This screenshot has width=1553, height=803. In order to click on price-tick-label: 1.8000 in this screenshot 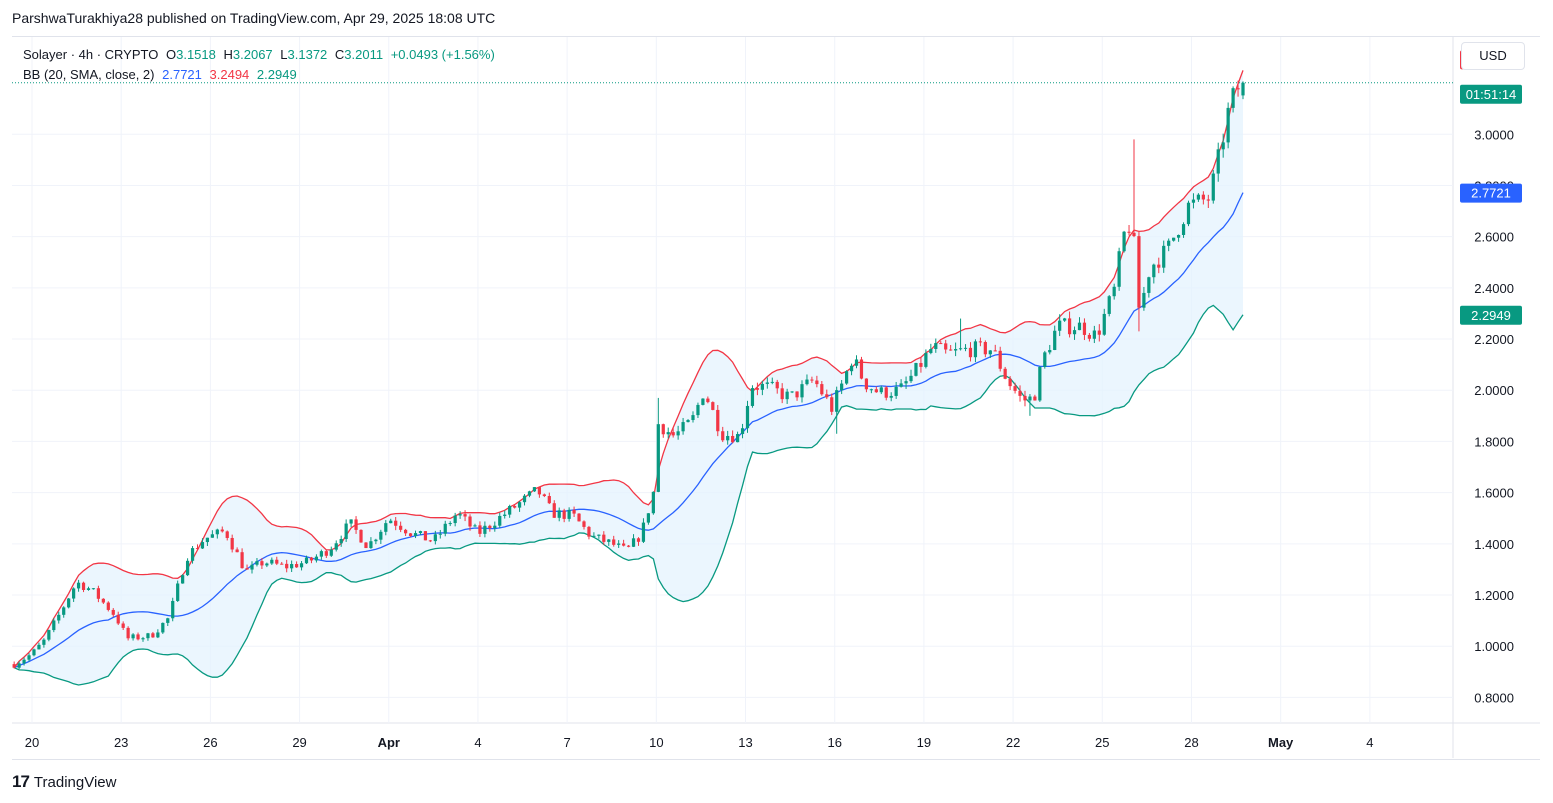, I will do `click(1494, 441)`.